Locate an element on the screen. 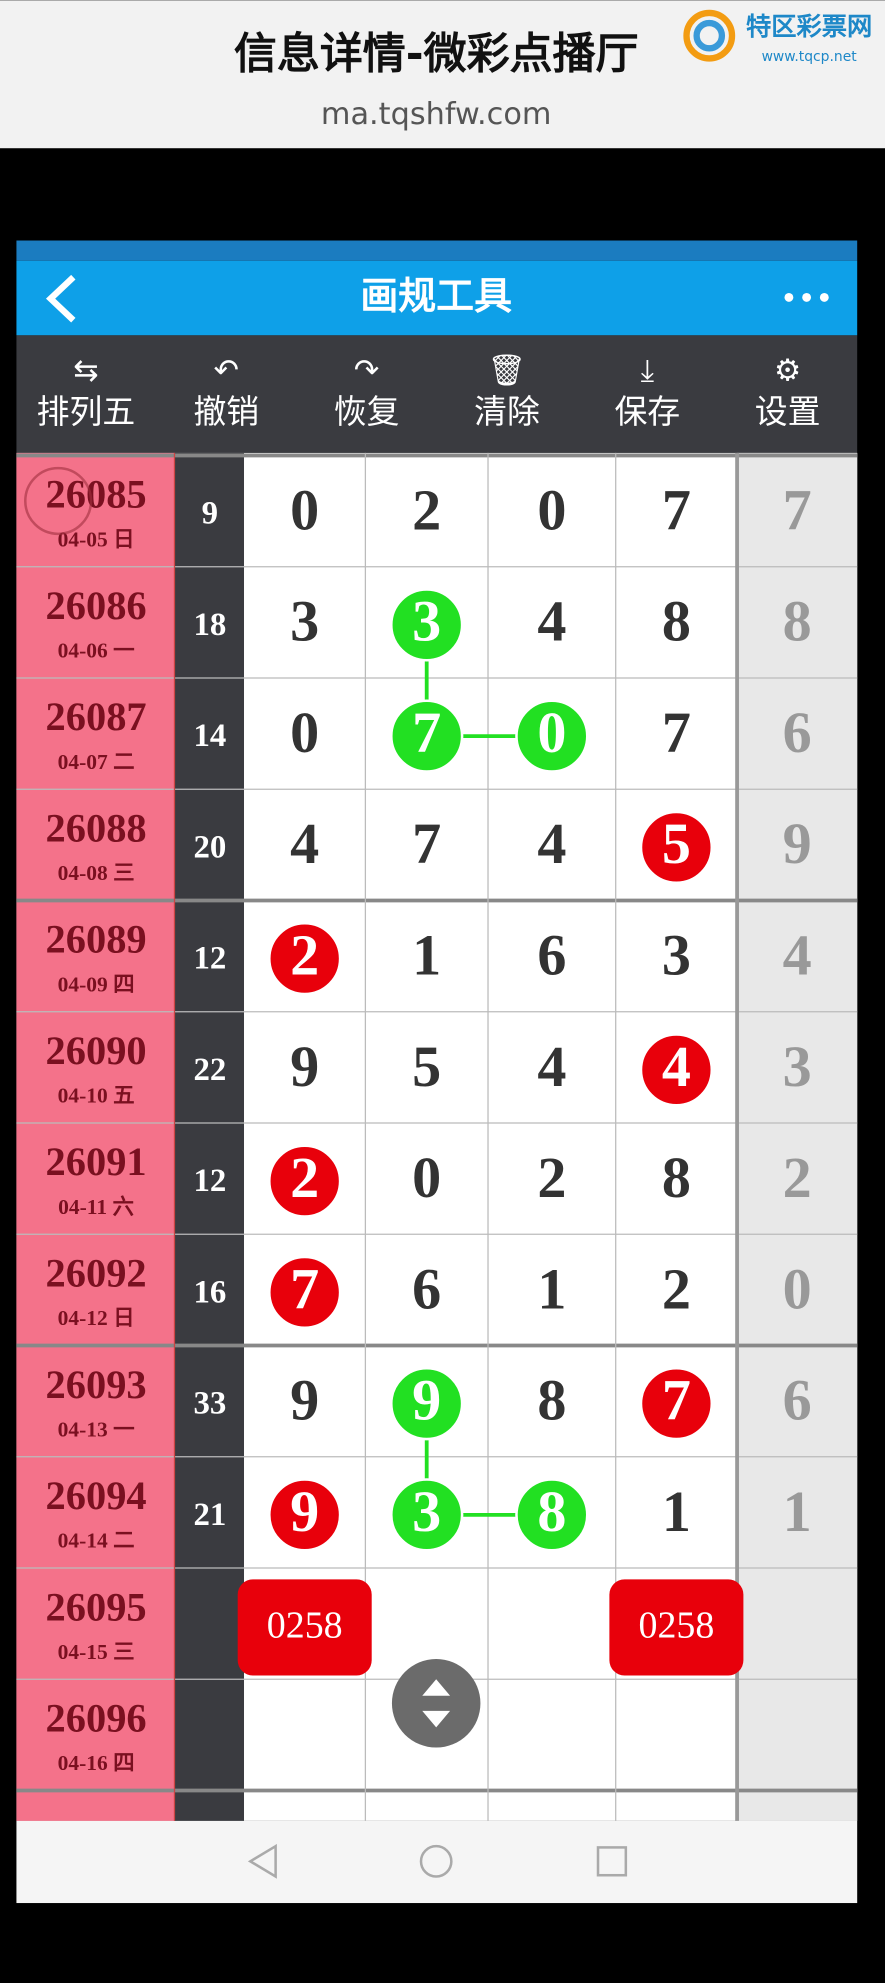  issue-column is located at coordinates (95, 1136).